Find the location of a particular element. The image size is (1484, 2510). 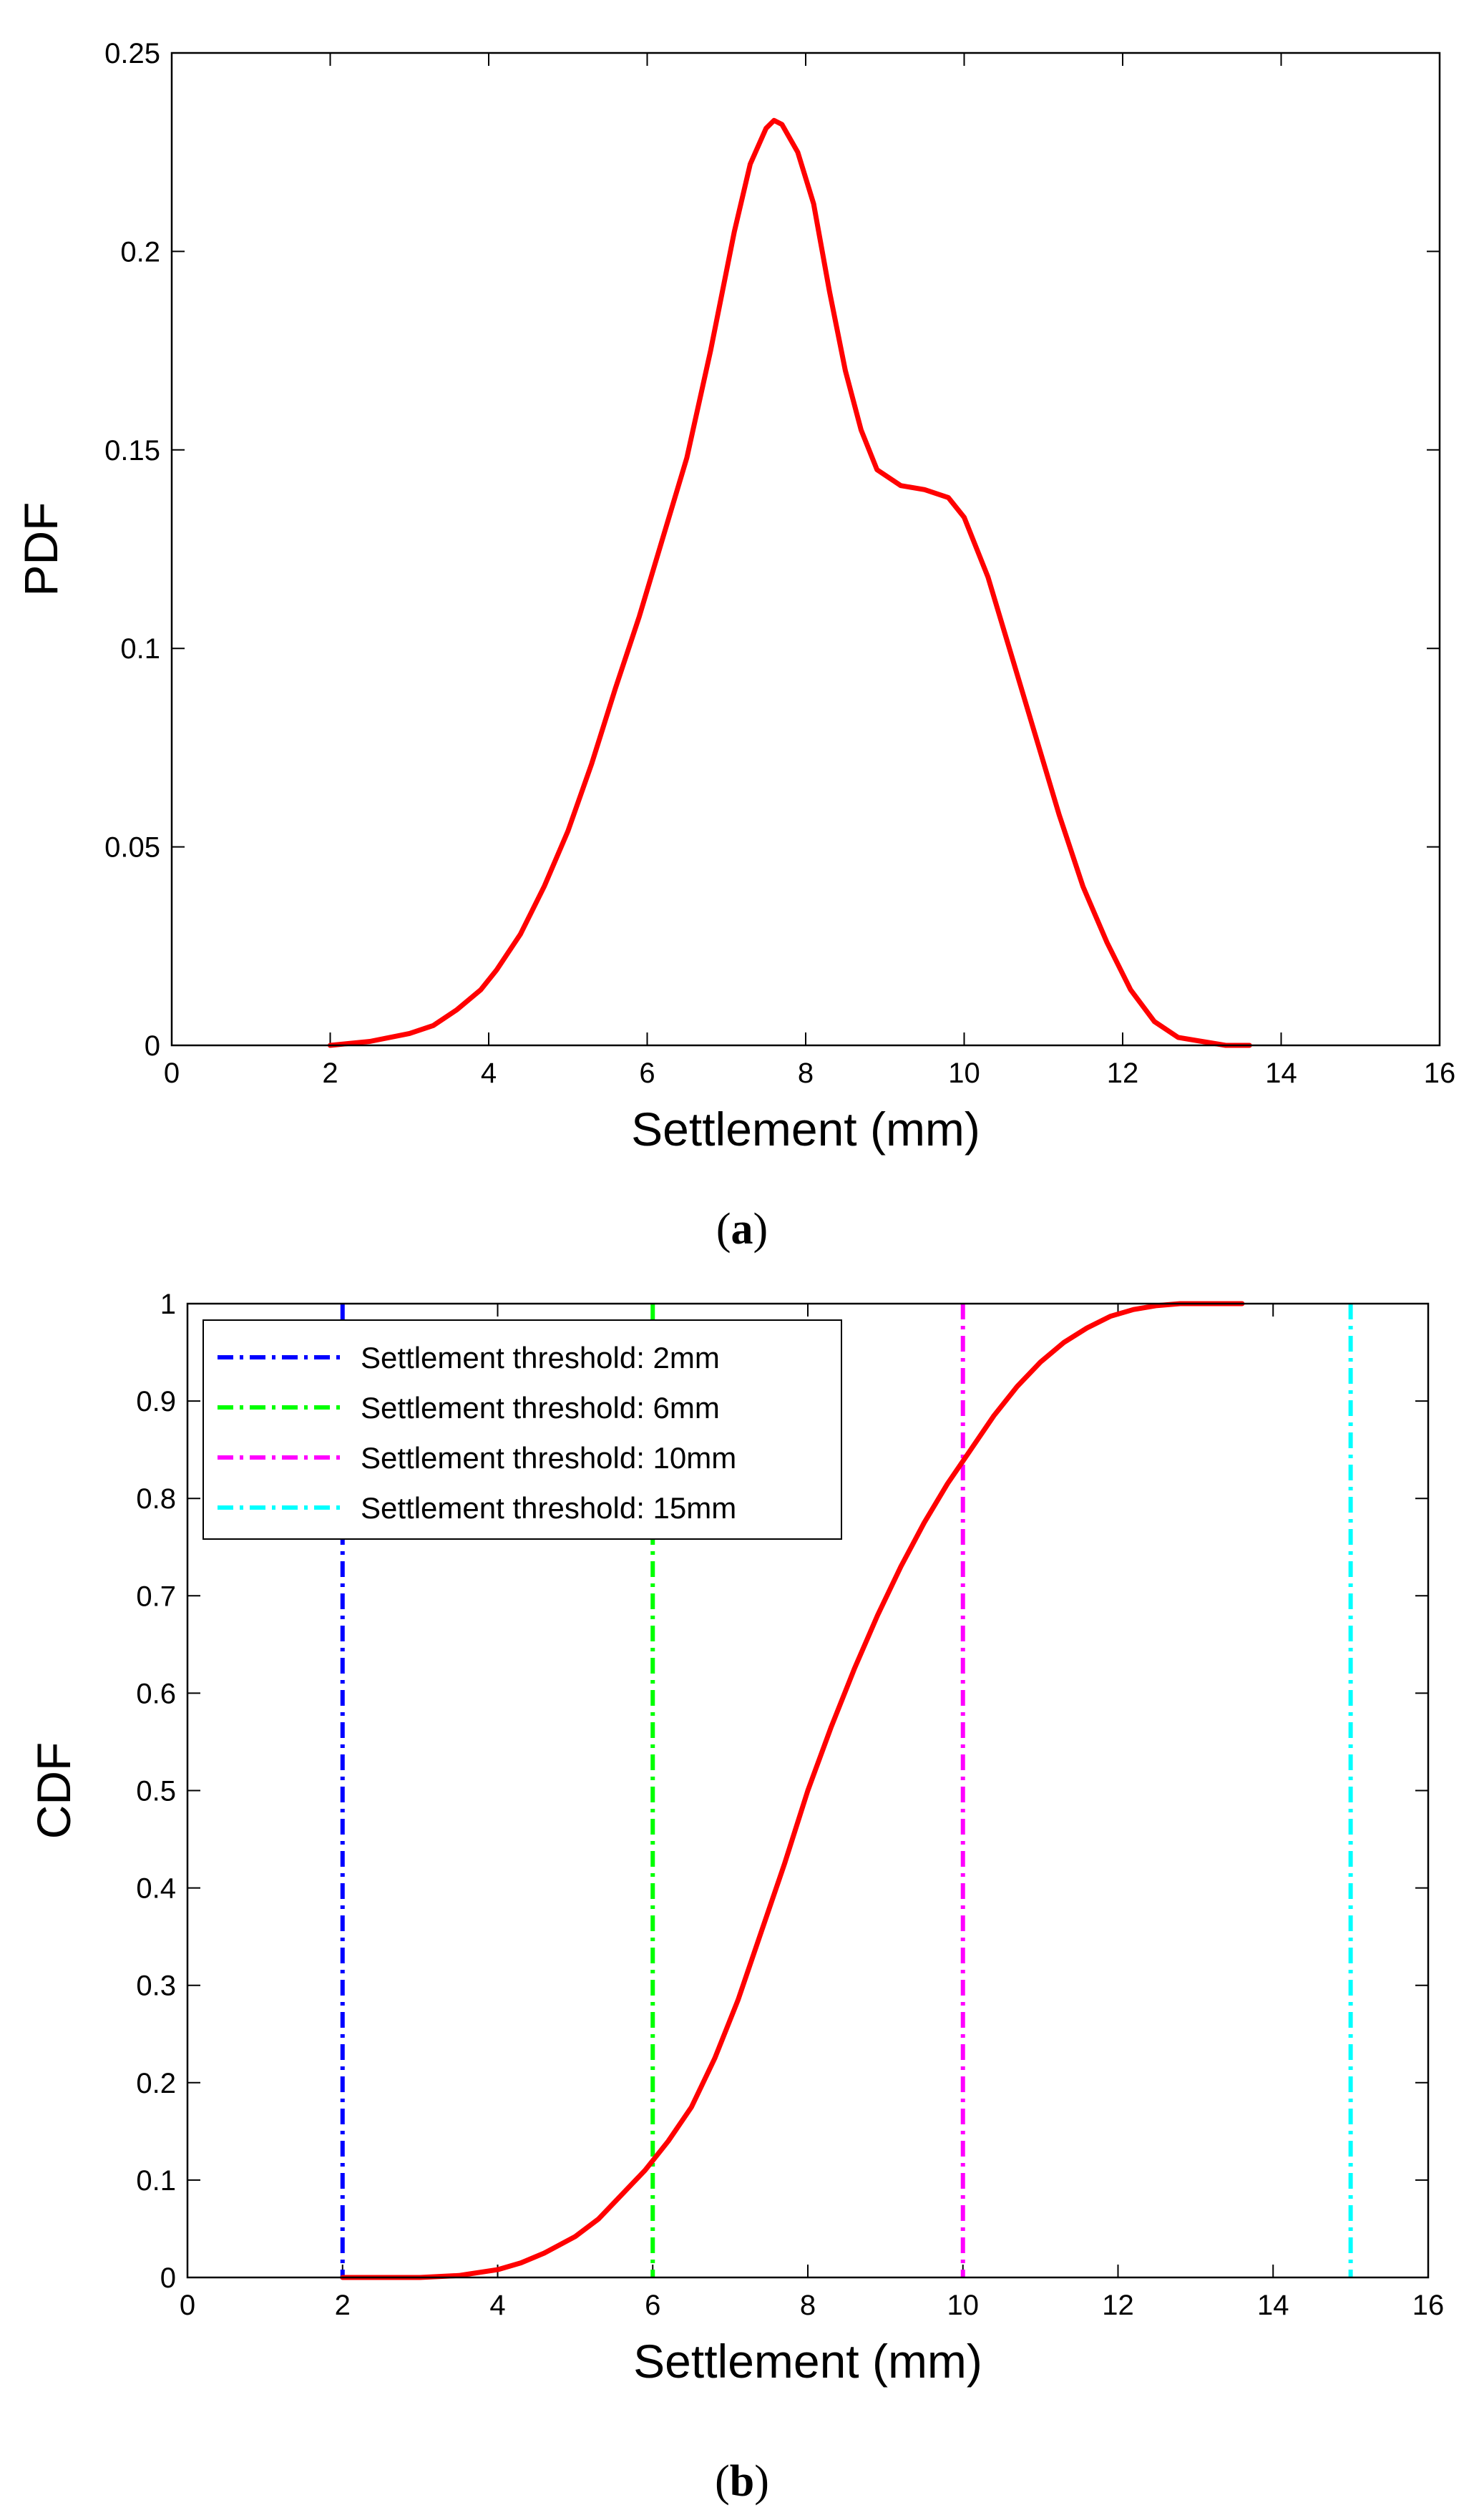

legend-label: Settlement threshold: 10mm is located at coordinates (548, 1458).